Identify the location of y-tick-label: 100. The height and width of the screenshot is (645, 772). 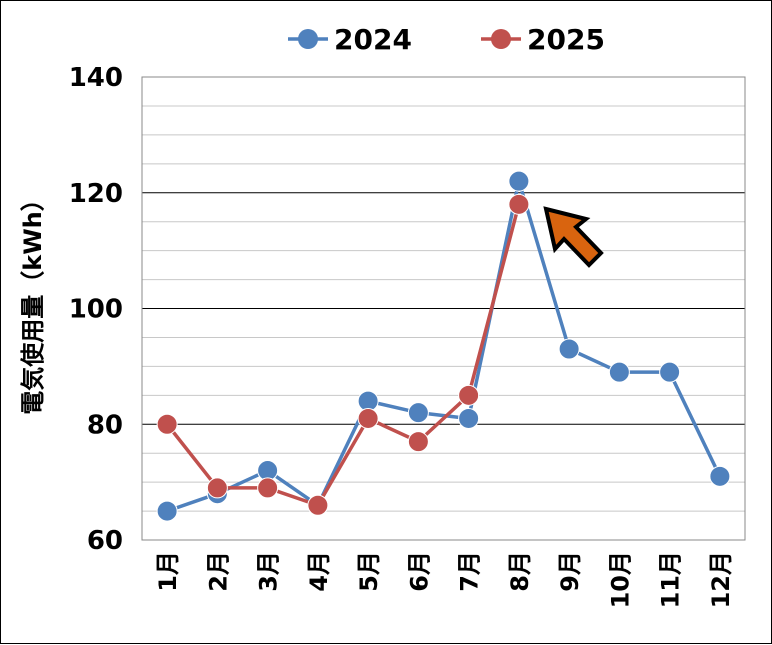
(96, 310).